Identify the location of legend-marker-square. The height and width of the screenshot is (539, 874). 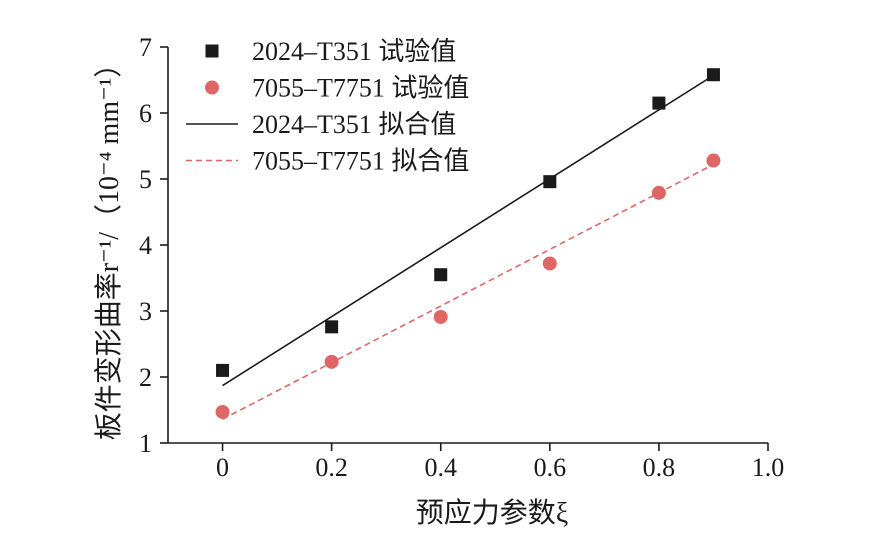
(212, 51).